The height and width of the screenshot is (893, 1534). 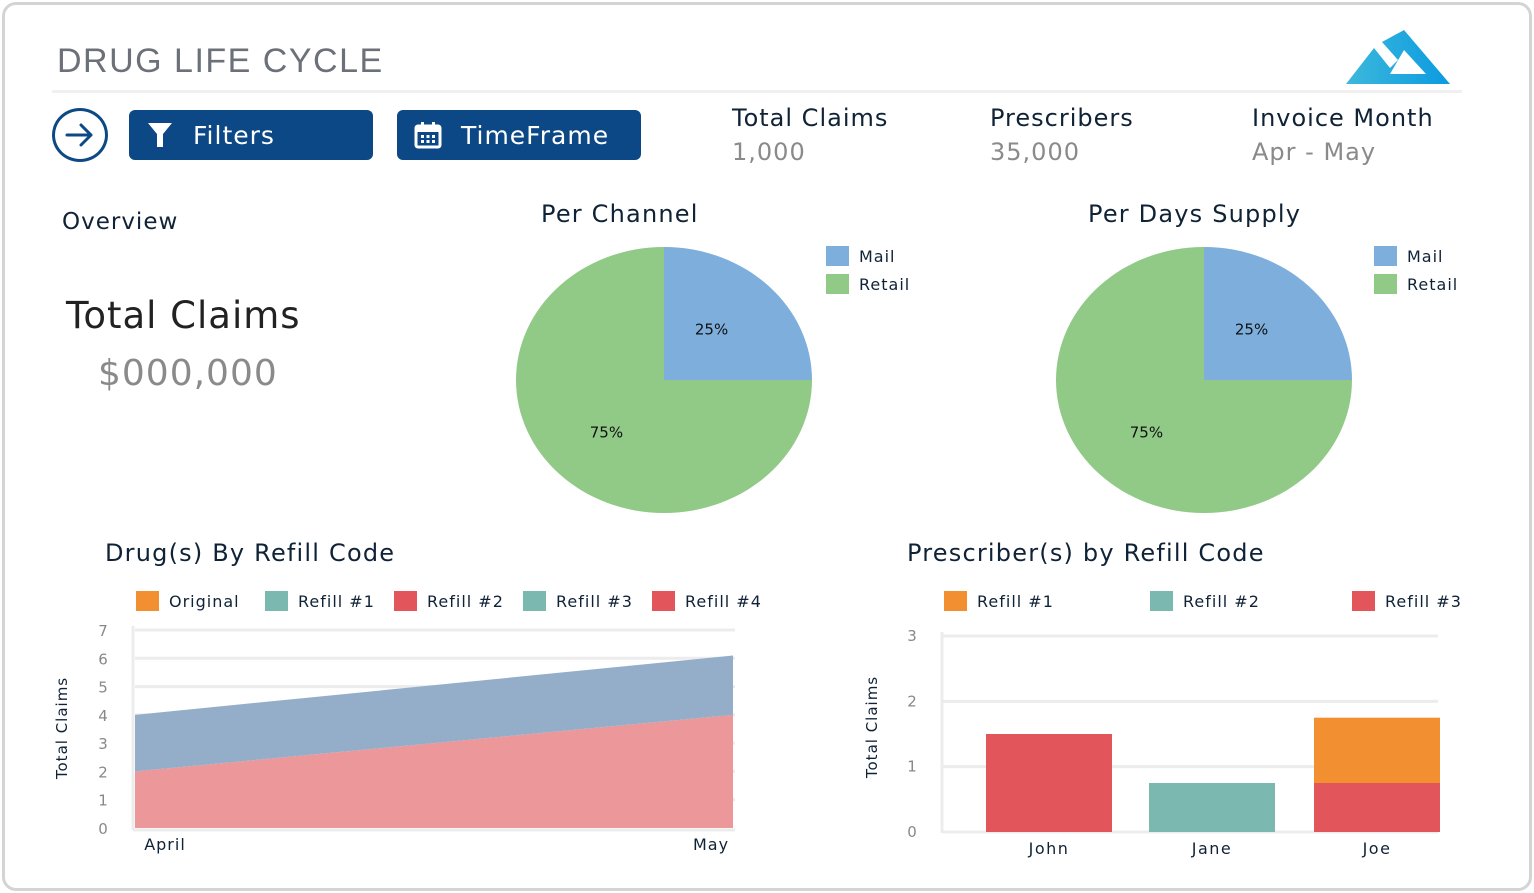 What do you see at coordinates (120, 222) in the screenshot?
I see `overview-title: Overview` at bounding box center [120, 222].